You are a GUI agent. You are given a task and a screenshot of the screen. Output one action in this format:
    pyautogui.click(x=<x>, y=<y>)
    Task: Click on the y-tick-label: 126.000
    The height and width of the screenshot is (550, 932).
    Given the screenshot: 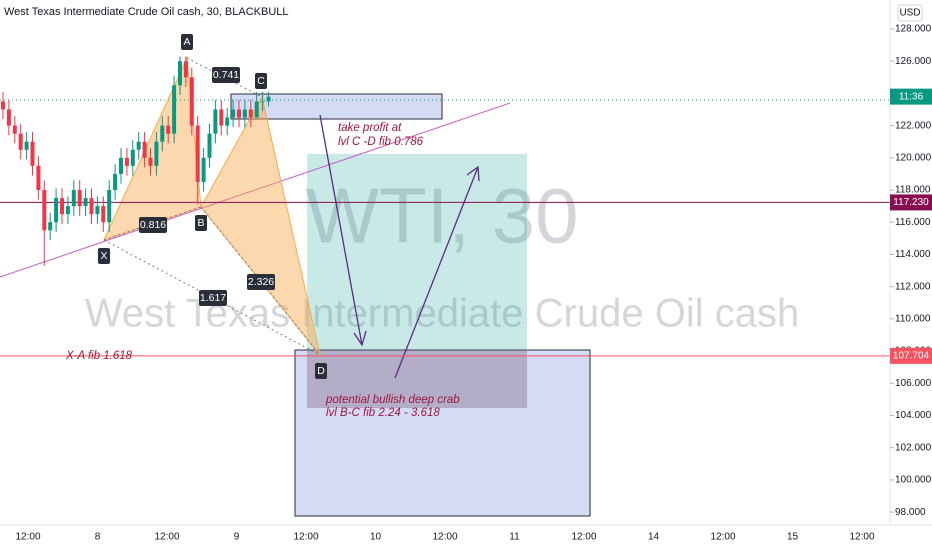 What is the action you would take?
    pyautogui.click(x=913, y=61)
    